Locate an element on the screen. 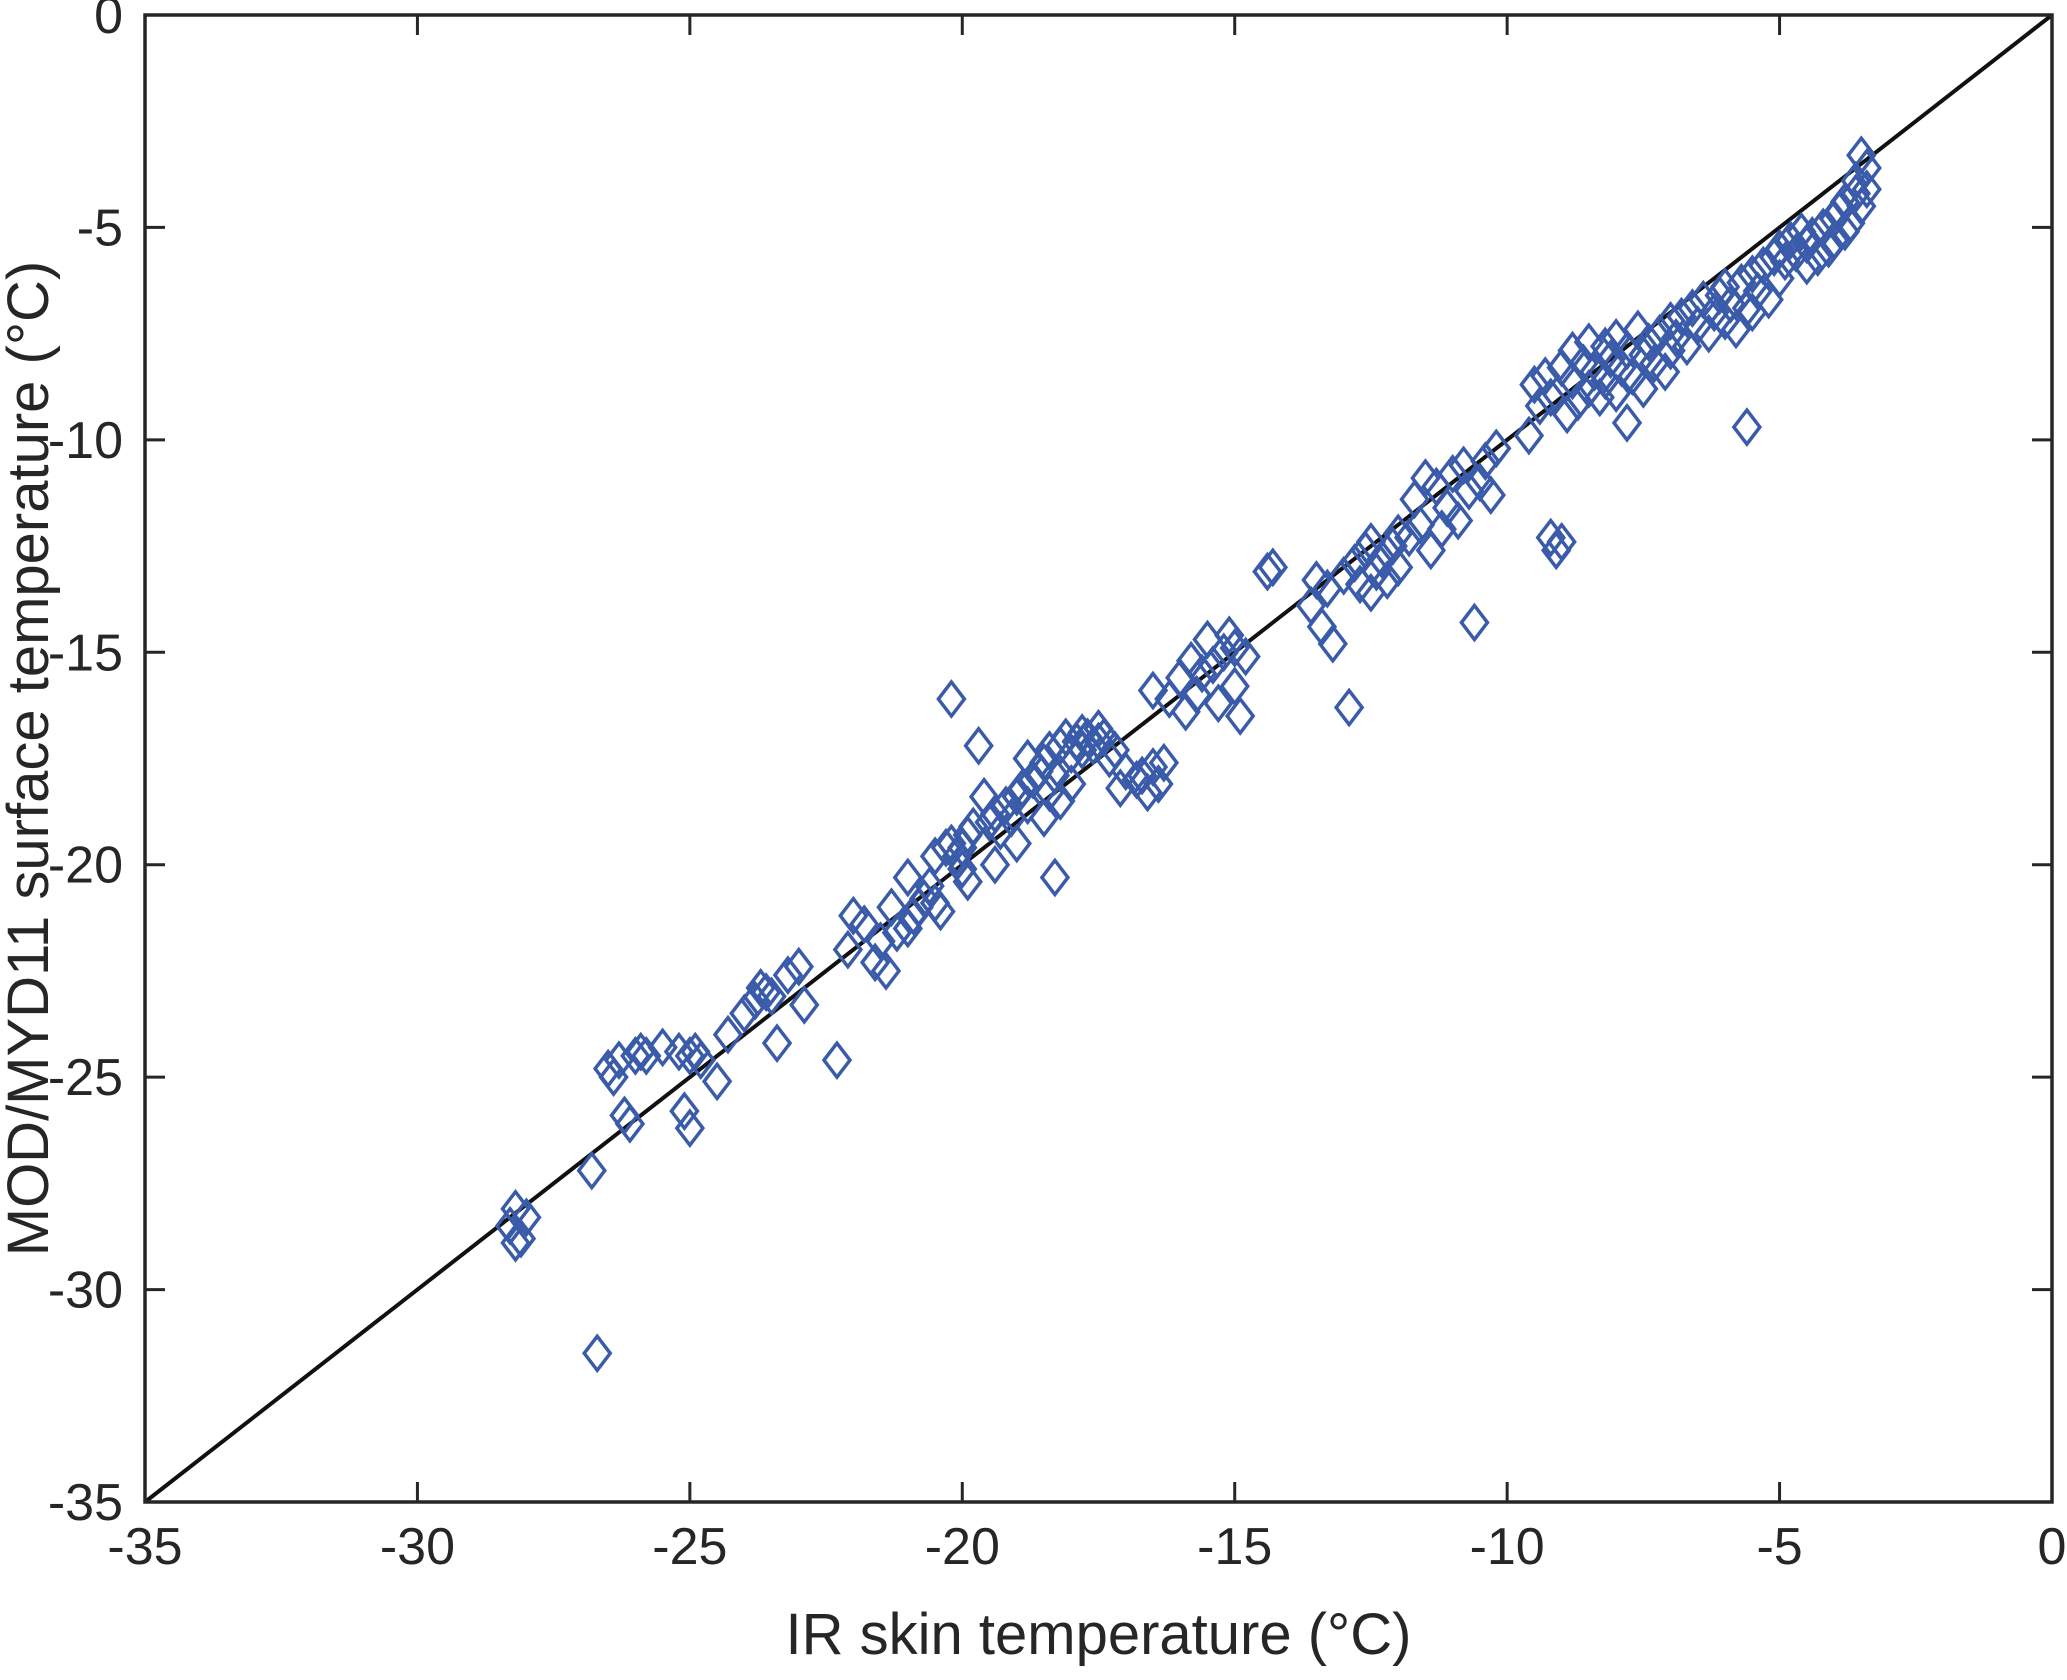  x-tick-label: -30 is located at coordinates (417, 1547).